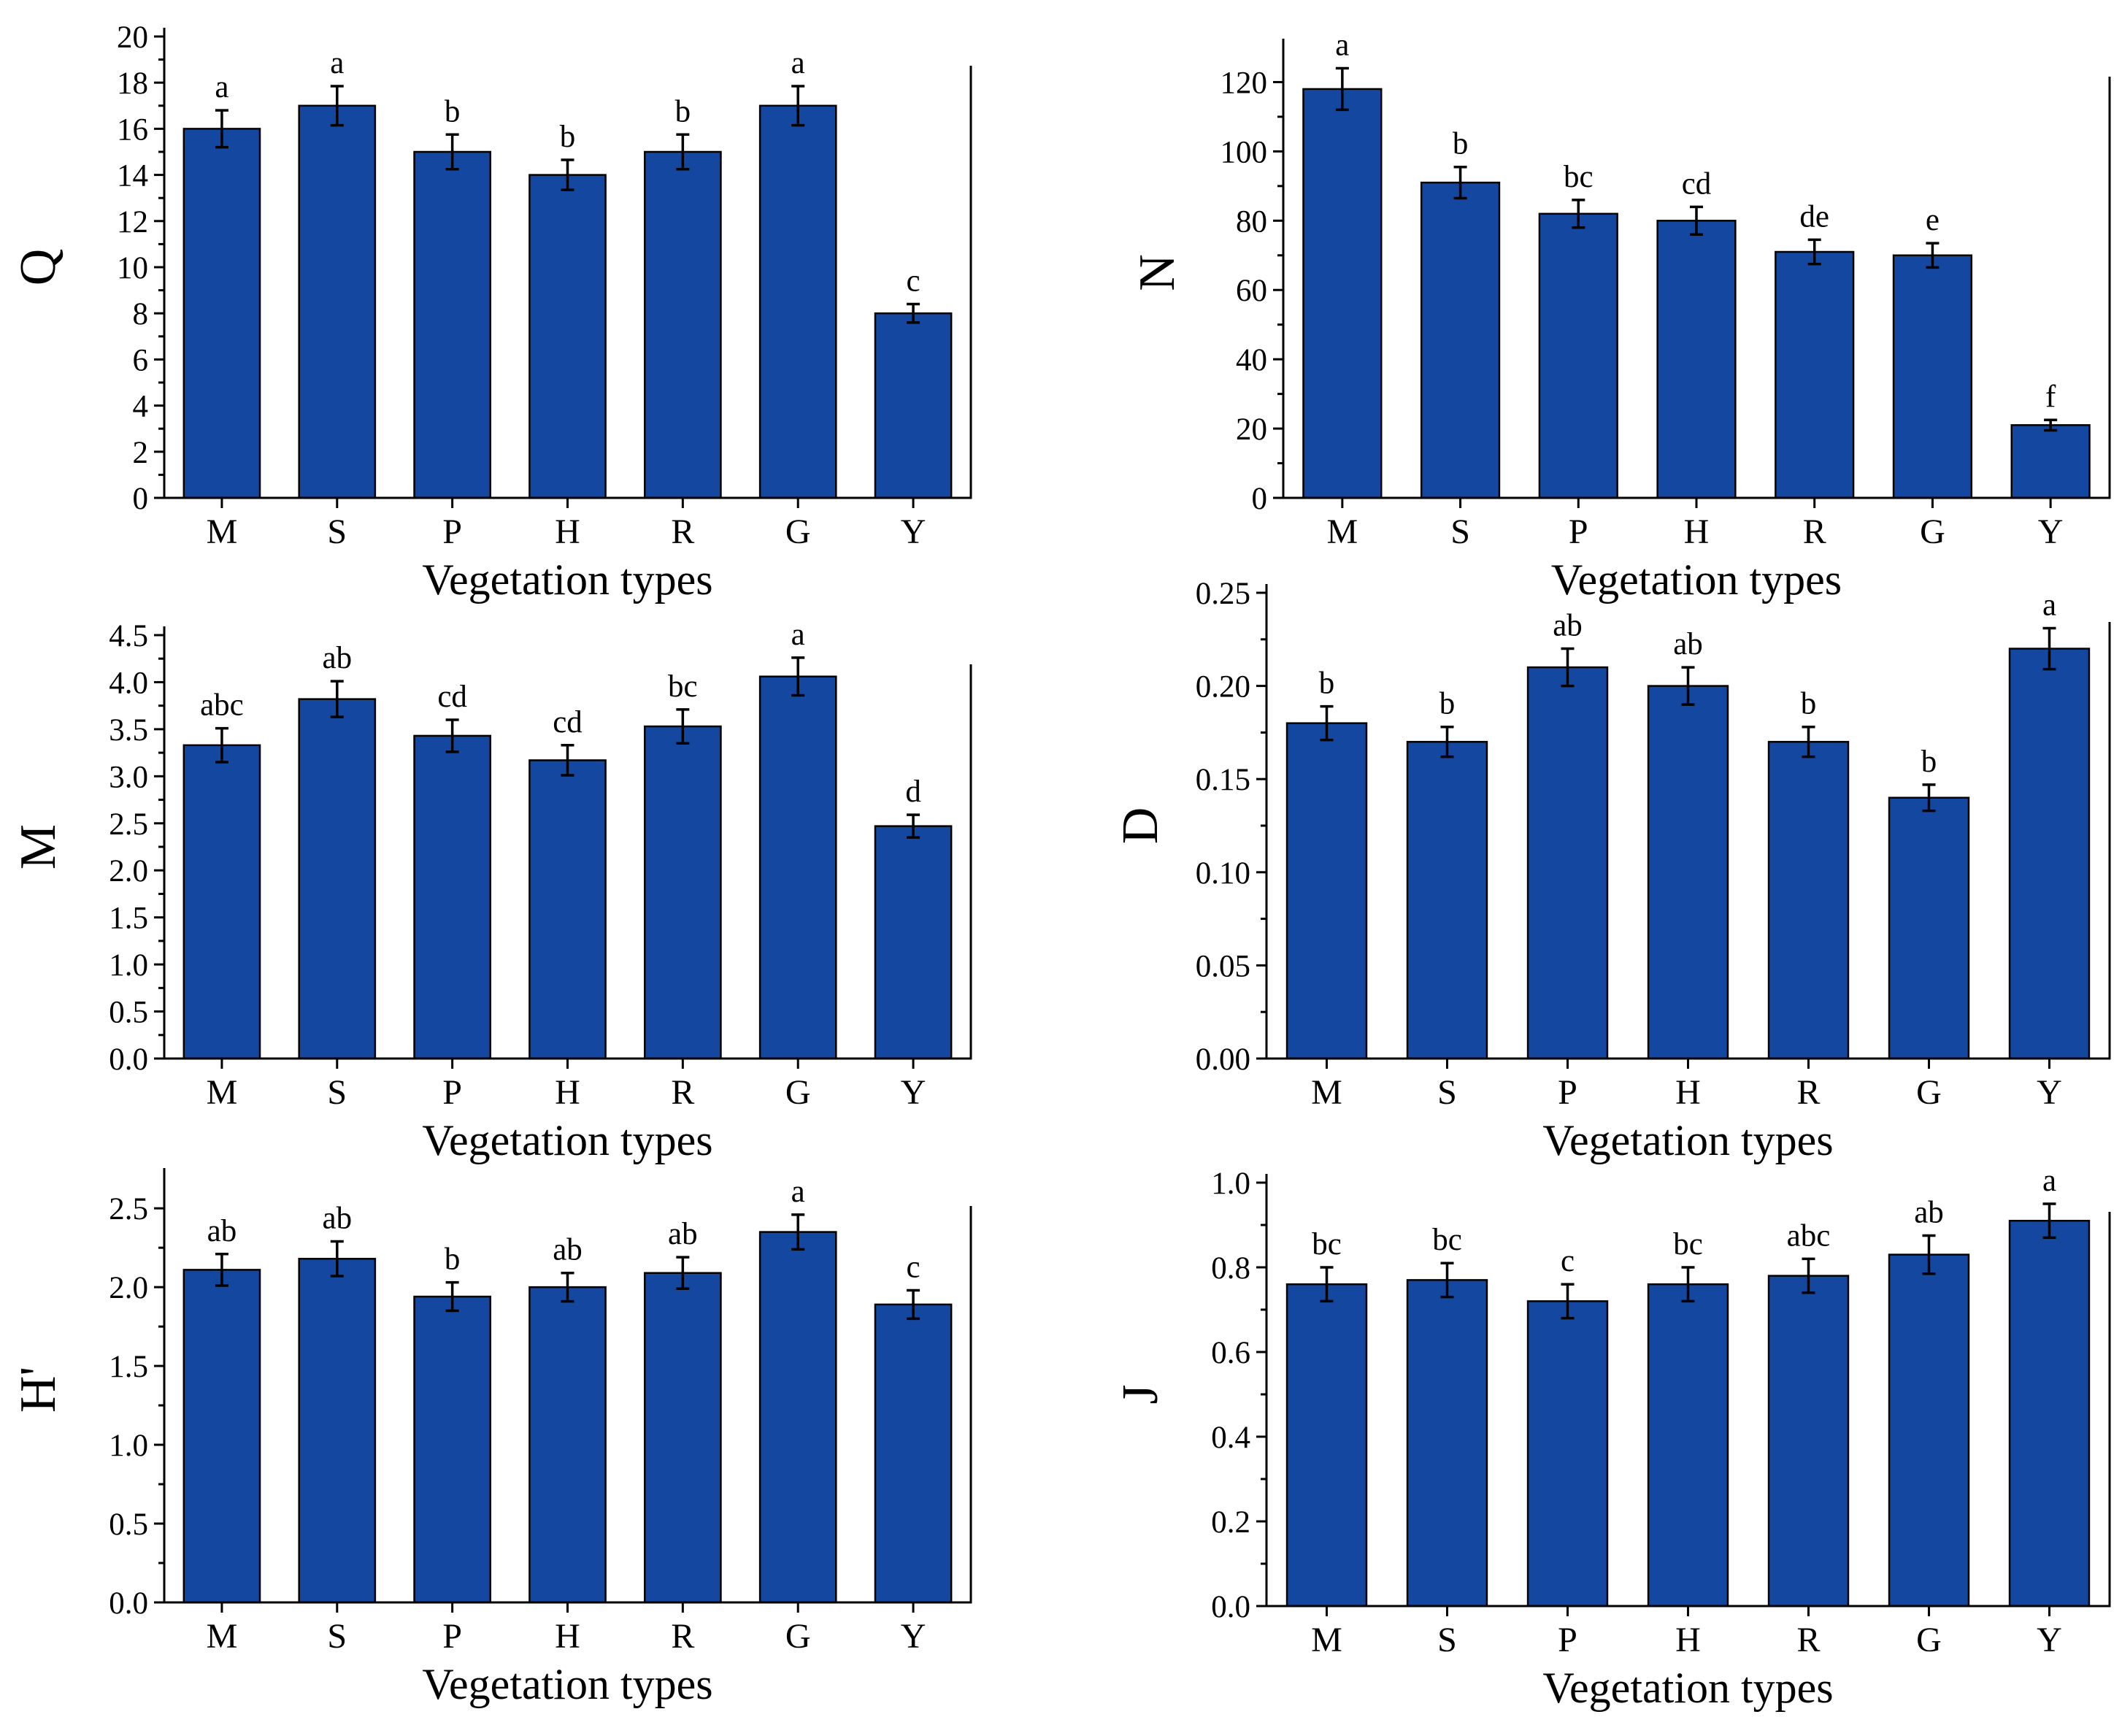 The height and width of the screenshot is (1736, 2122). Describe the element at coordinates (337, 1092) in the screenshot. I see `x-tick-label-S: S` at that location.